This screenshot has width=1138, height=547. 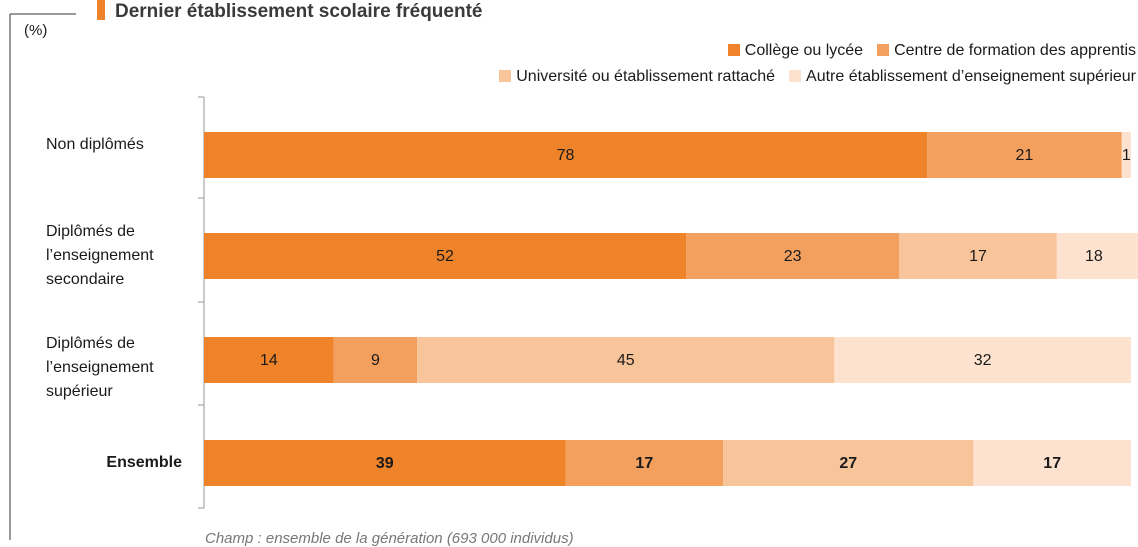 What do you see at coordinates (299, 11) in the screenshot?
I see `title-text: Dernier établissement scolaire fréquenté` at bounding box center [299, 11].